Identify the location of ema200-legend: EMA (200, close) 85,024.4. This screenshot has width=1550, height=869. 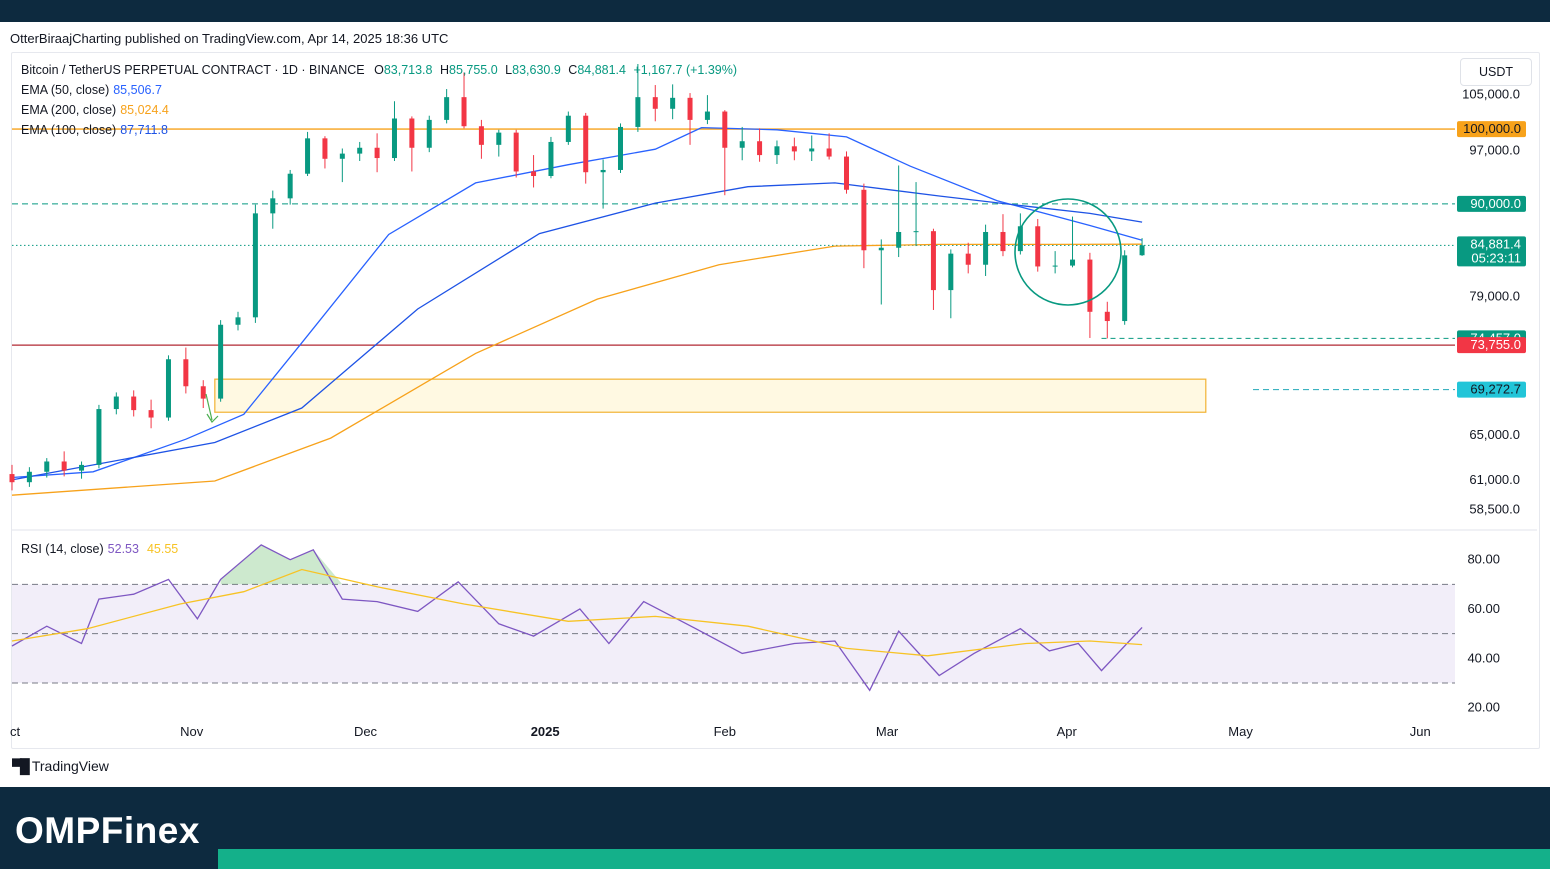
(95, 110).